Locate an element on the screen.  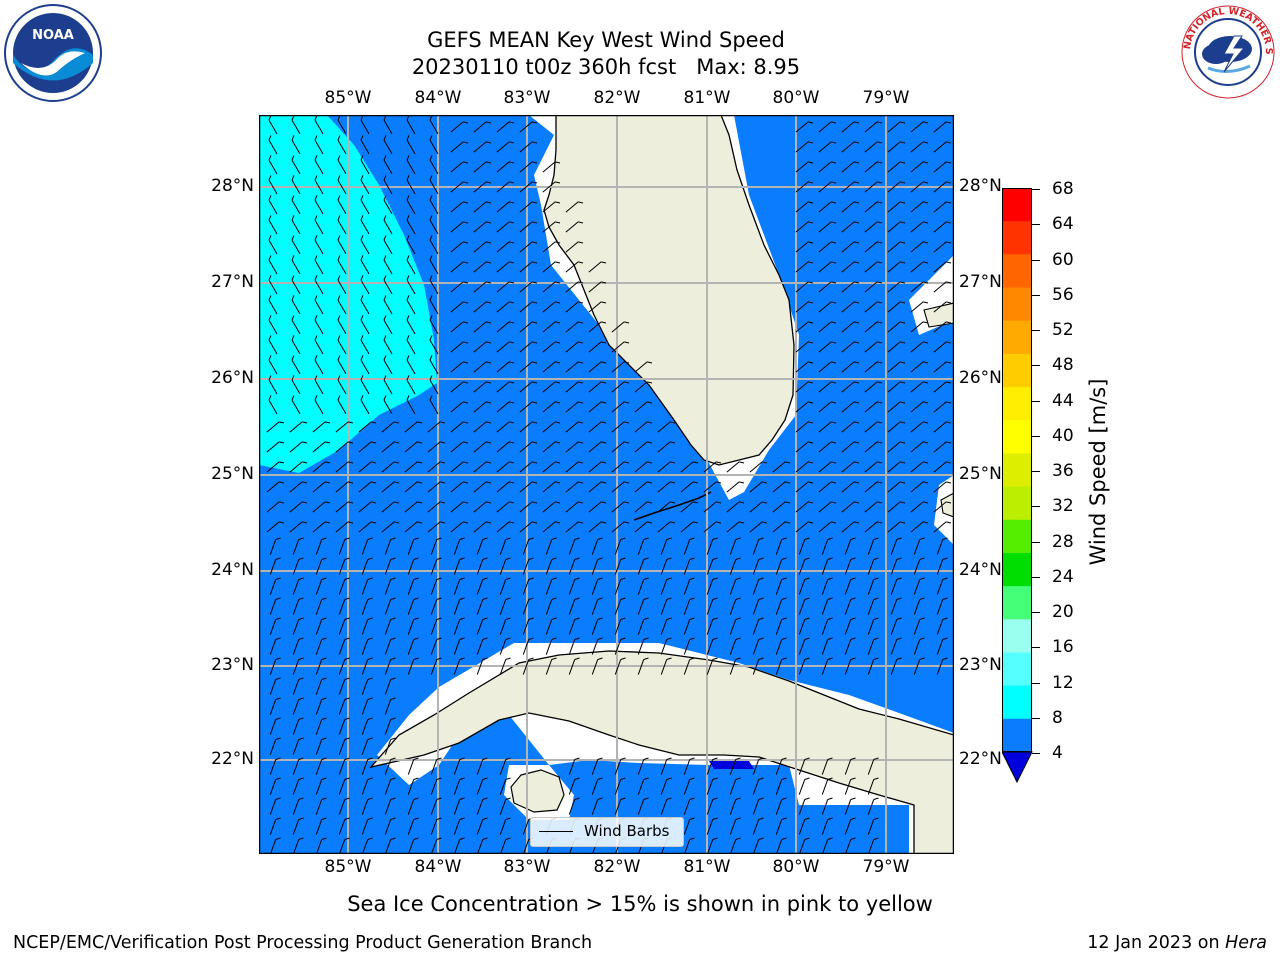
colorbar-segment is located at coordinates (1017, 205).